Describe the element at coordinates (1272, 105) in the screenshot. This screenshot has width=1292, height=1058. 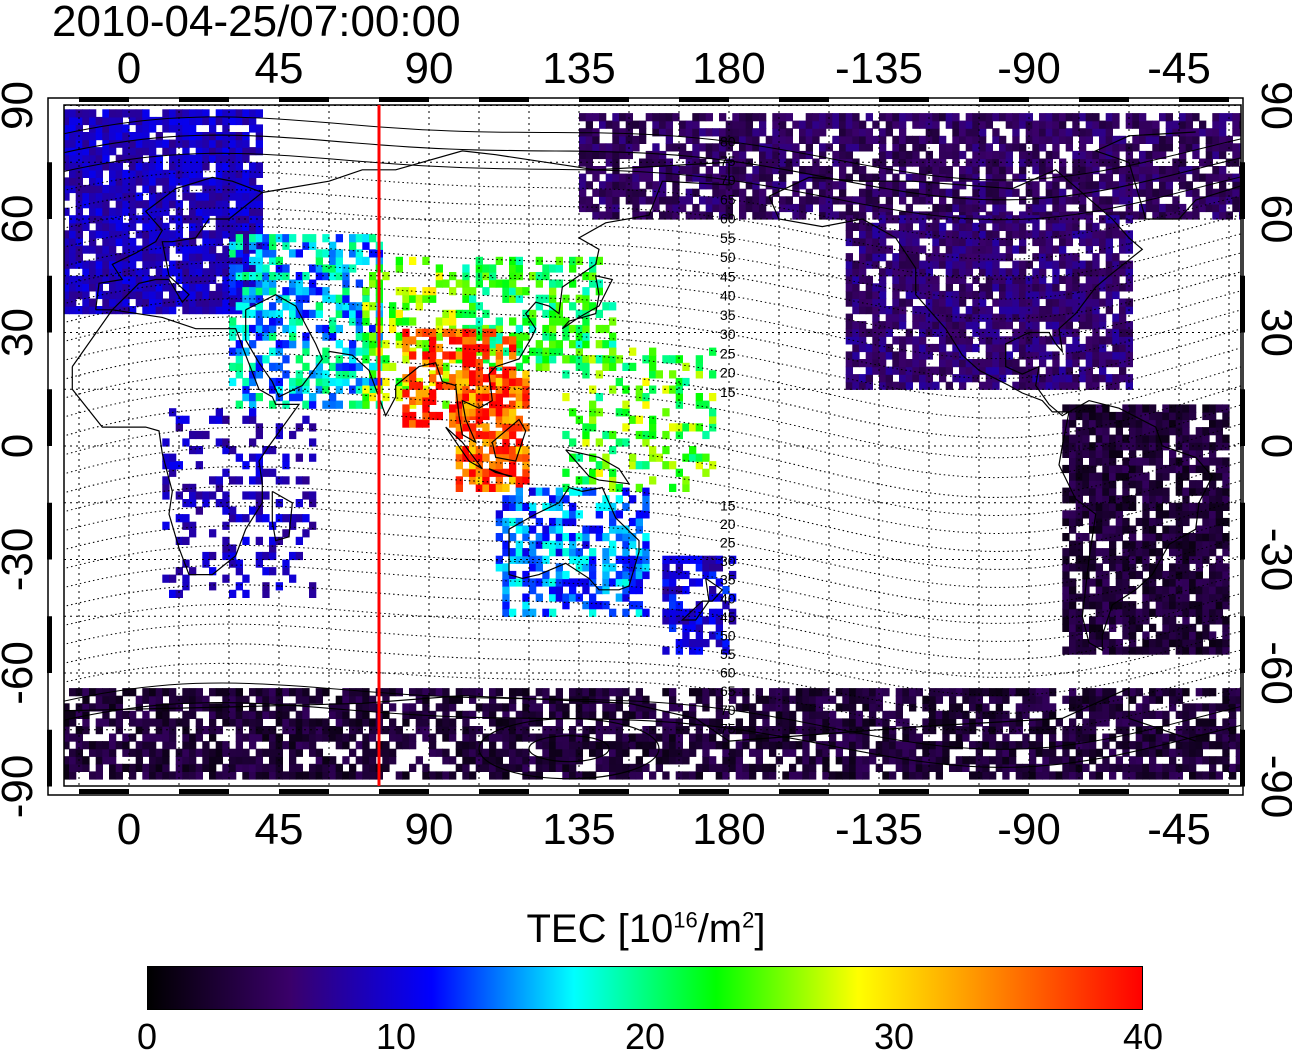
I see `lat-tick-label-right: 90` at that location.